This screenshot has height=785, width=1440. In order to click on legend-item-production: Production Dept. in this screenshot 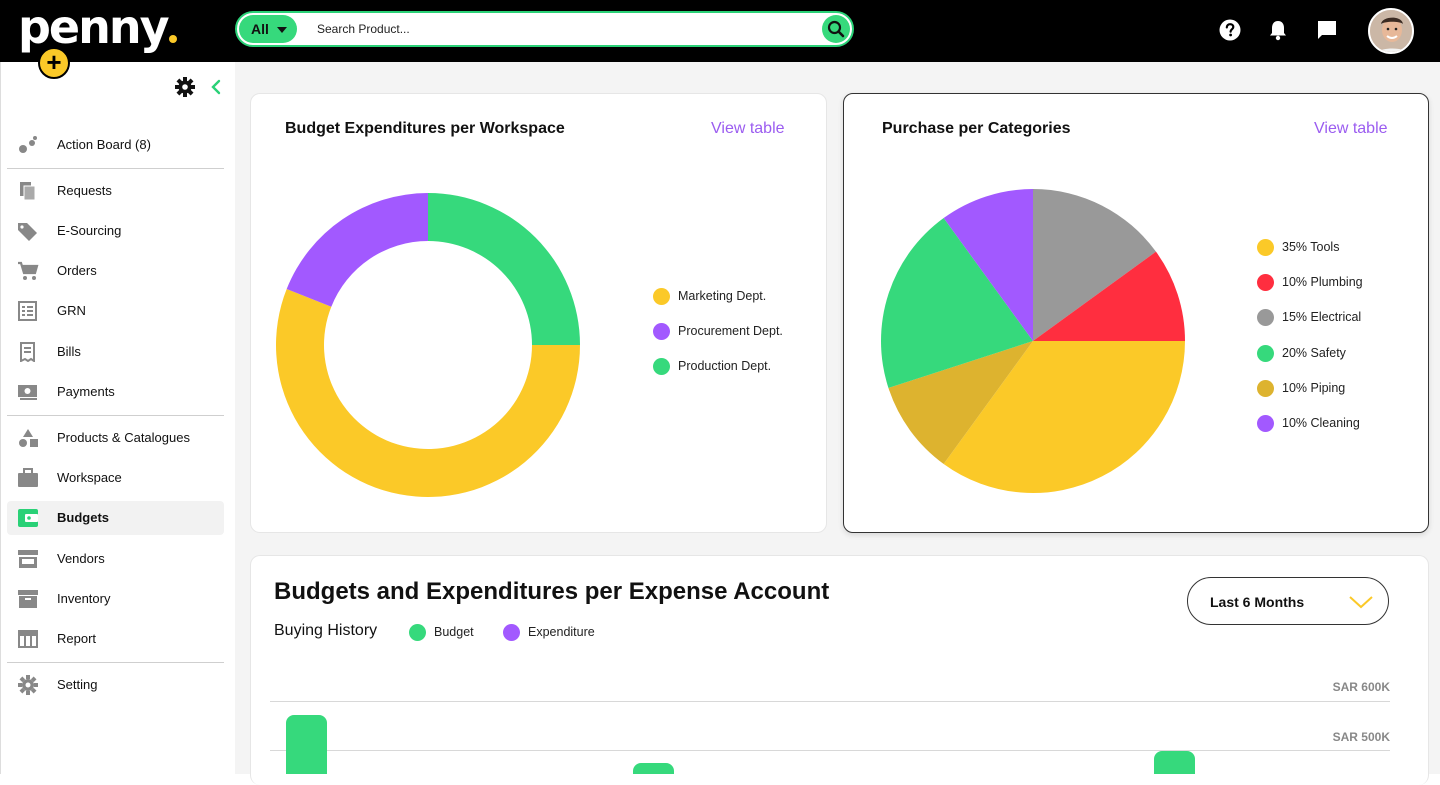, I will do `click(733, 366)`.